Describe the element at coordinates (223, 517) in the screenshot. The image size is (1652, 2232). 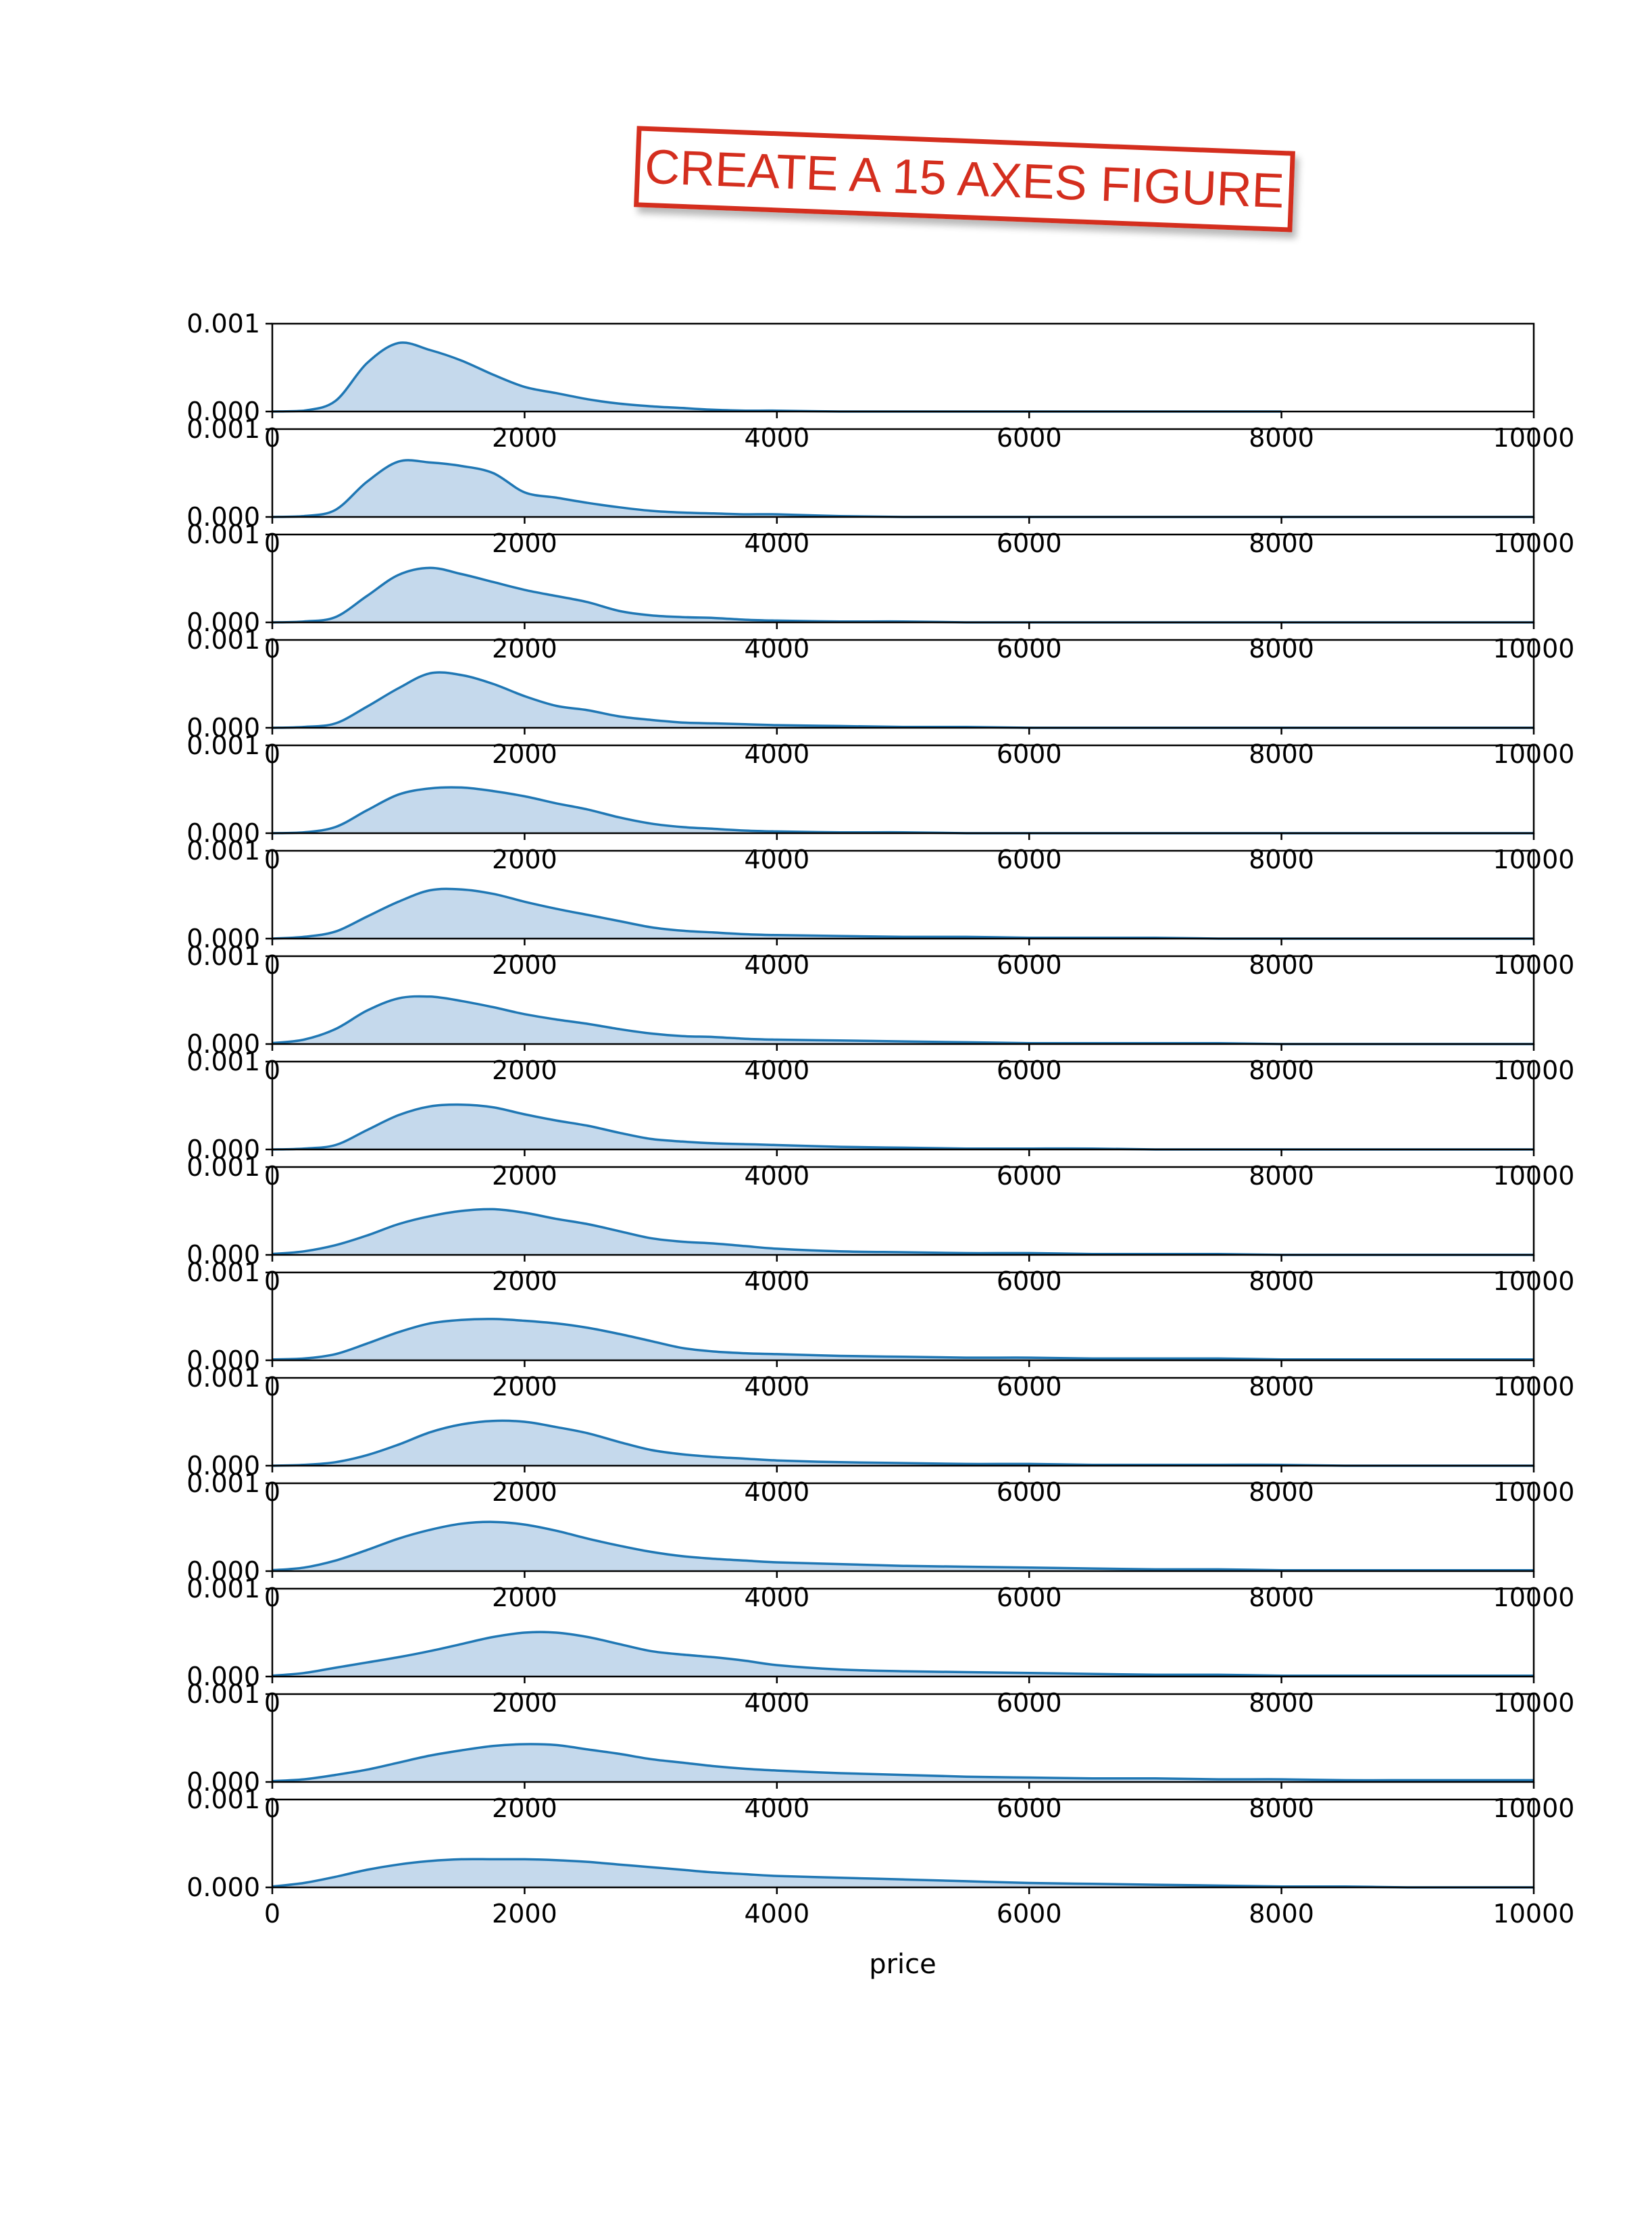
I see `y-tick-label-2-0: 0.000` at that location.